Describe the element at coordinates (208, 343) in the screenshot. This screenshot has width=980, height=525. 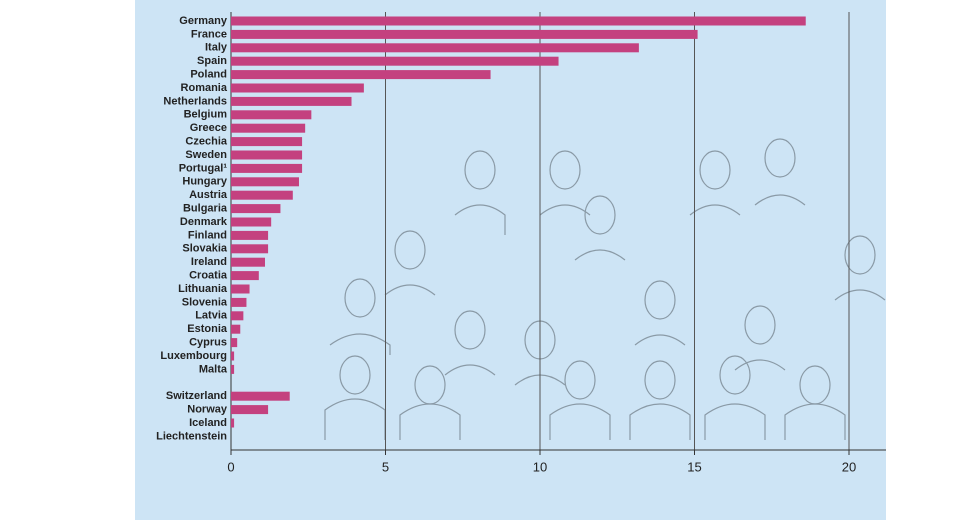
I see `y-tick-label: Cyprus` at that location.